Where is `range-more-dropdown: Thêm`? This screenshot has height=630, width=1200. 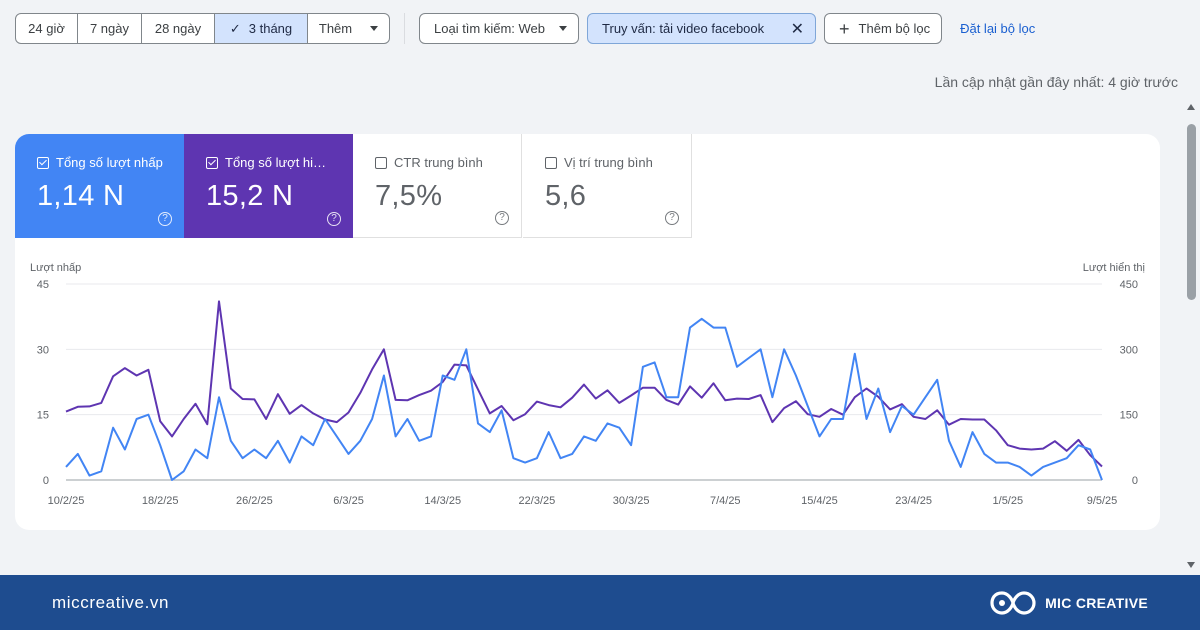
range-more-dropdown: Thêm is located at coordinates (348, 28).